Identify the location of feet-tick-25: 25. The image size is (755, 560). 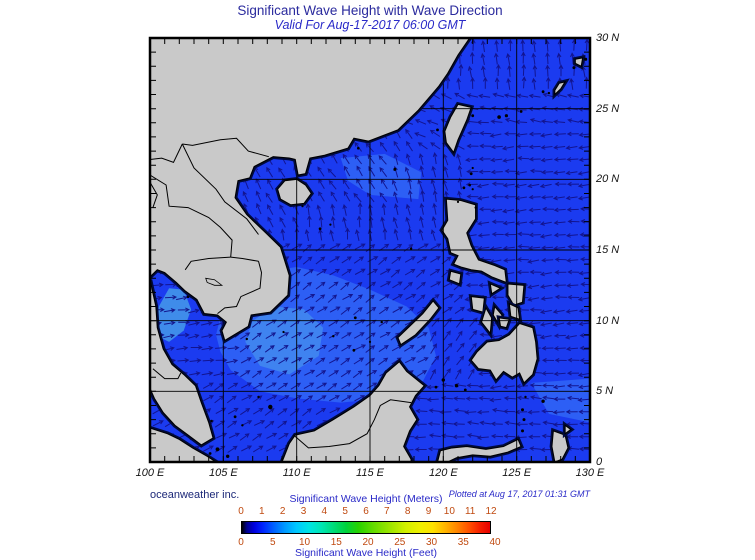
(400, 542).